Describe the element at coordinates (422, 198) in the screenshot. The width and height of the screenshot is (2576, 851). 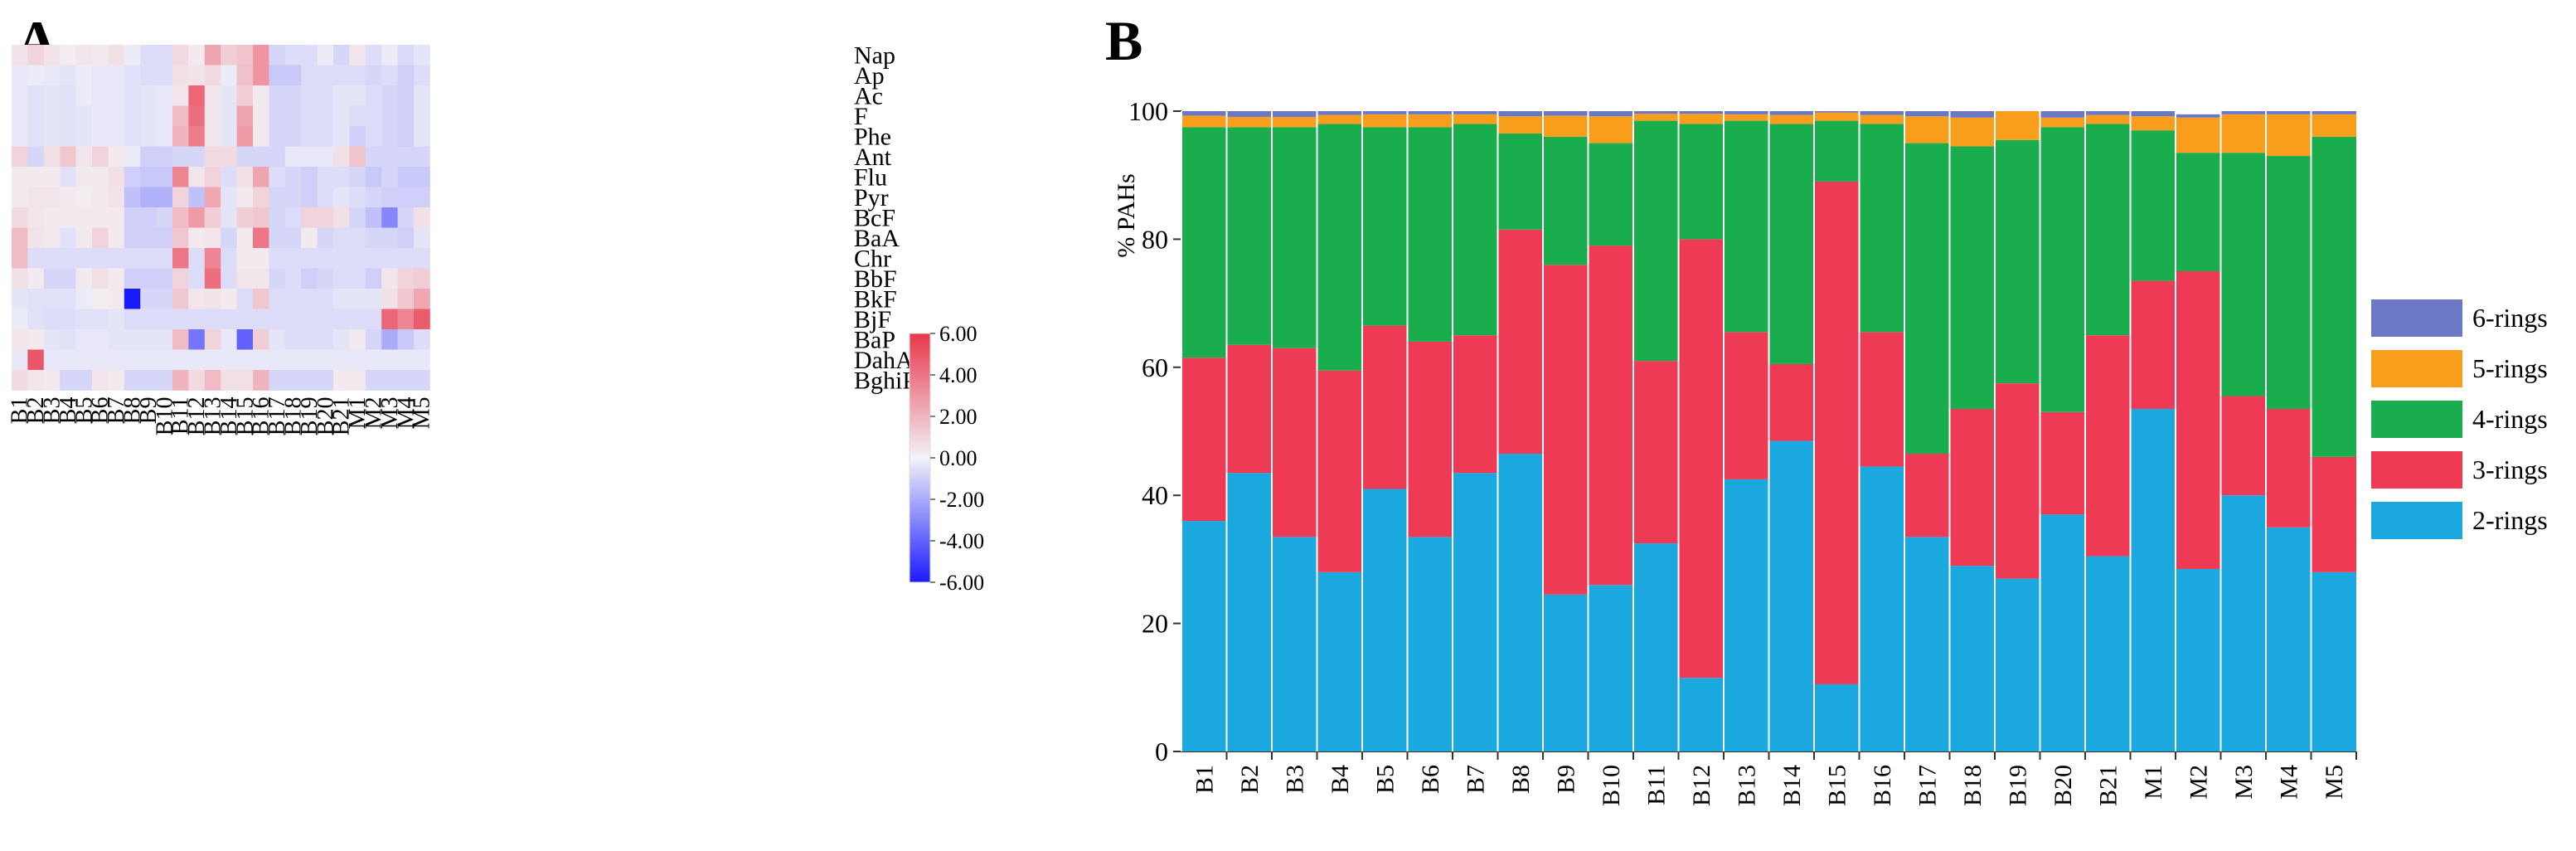
I see `heat-cell-Pyr-M5` at that location.